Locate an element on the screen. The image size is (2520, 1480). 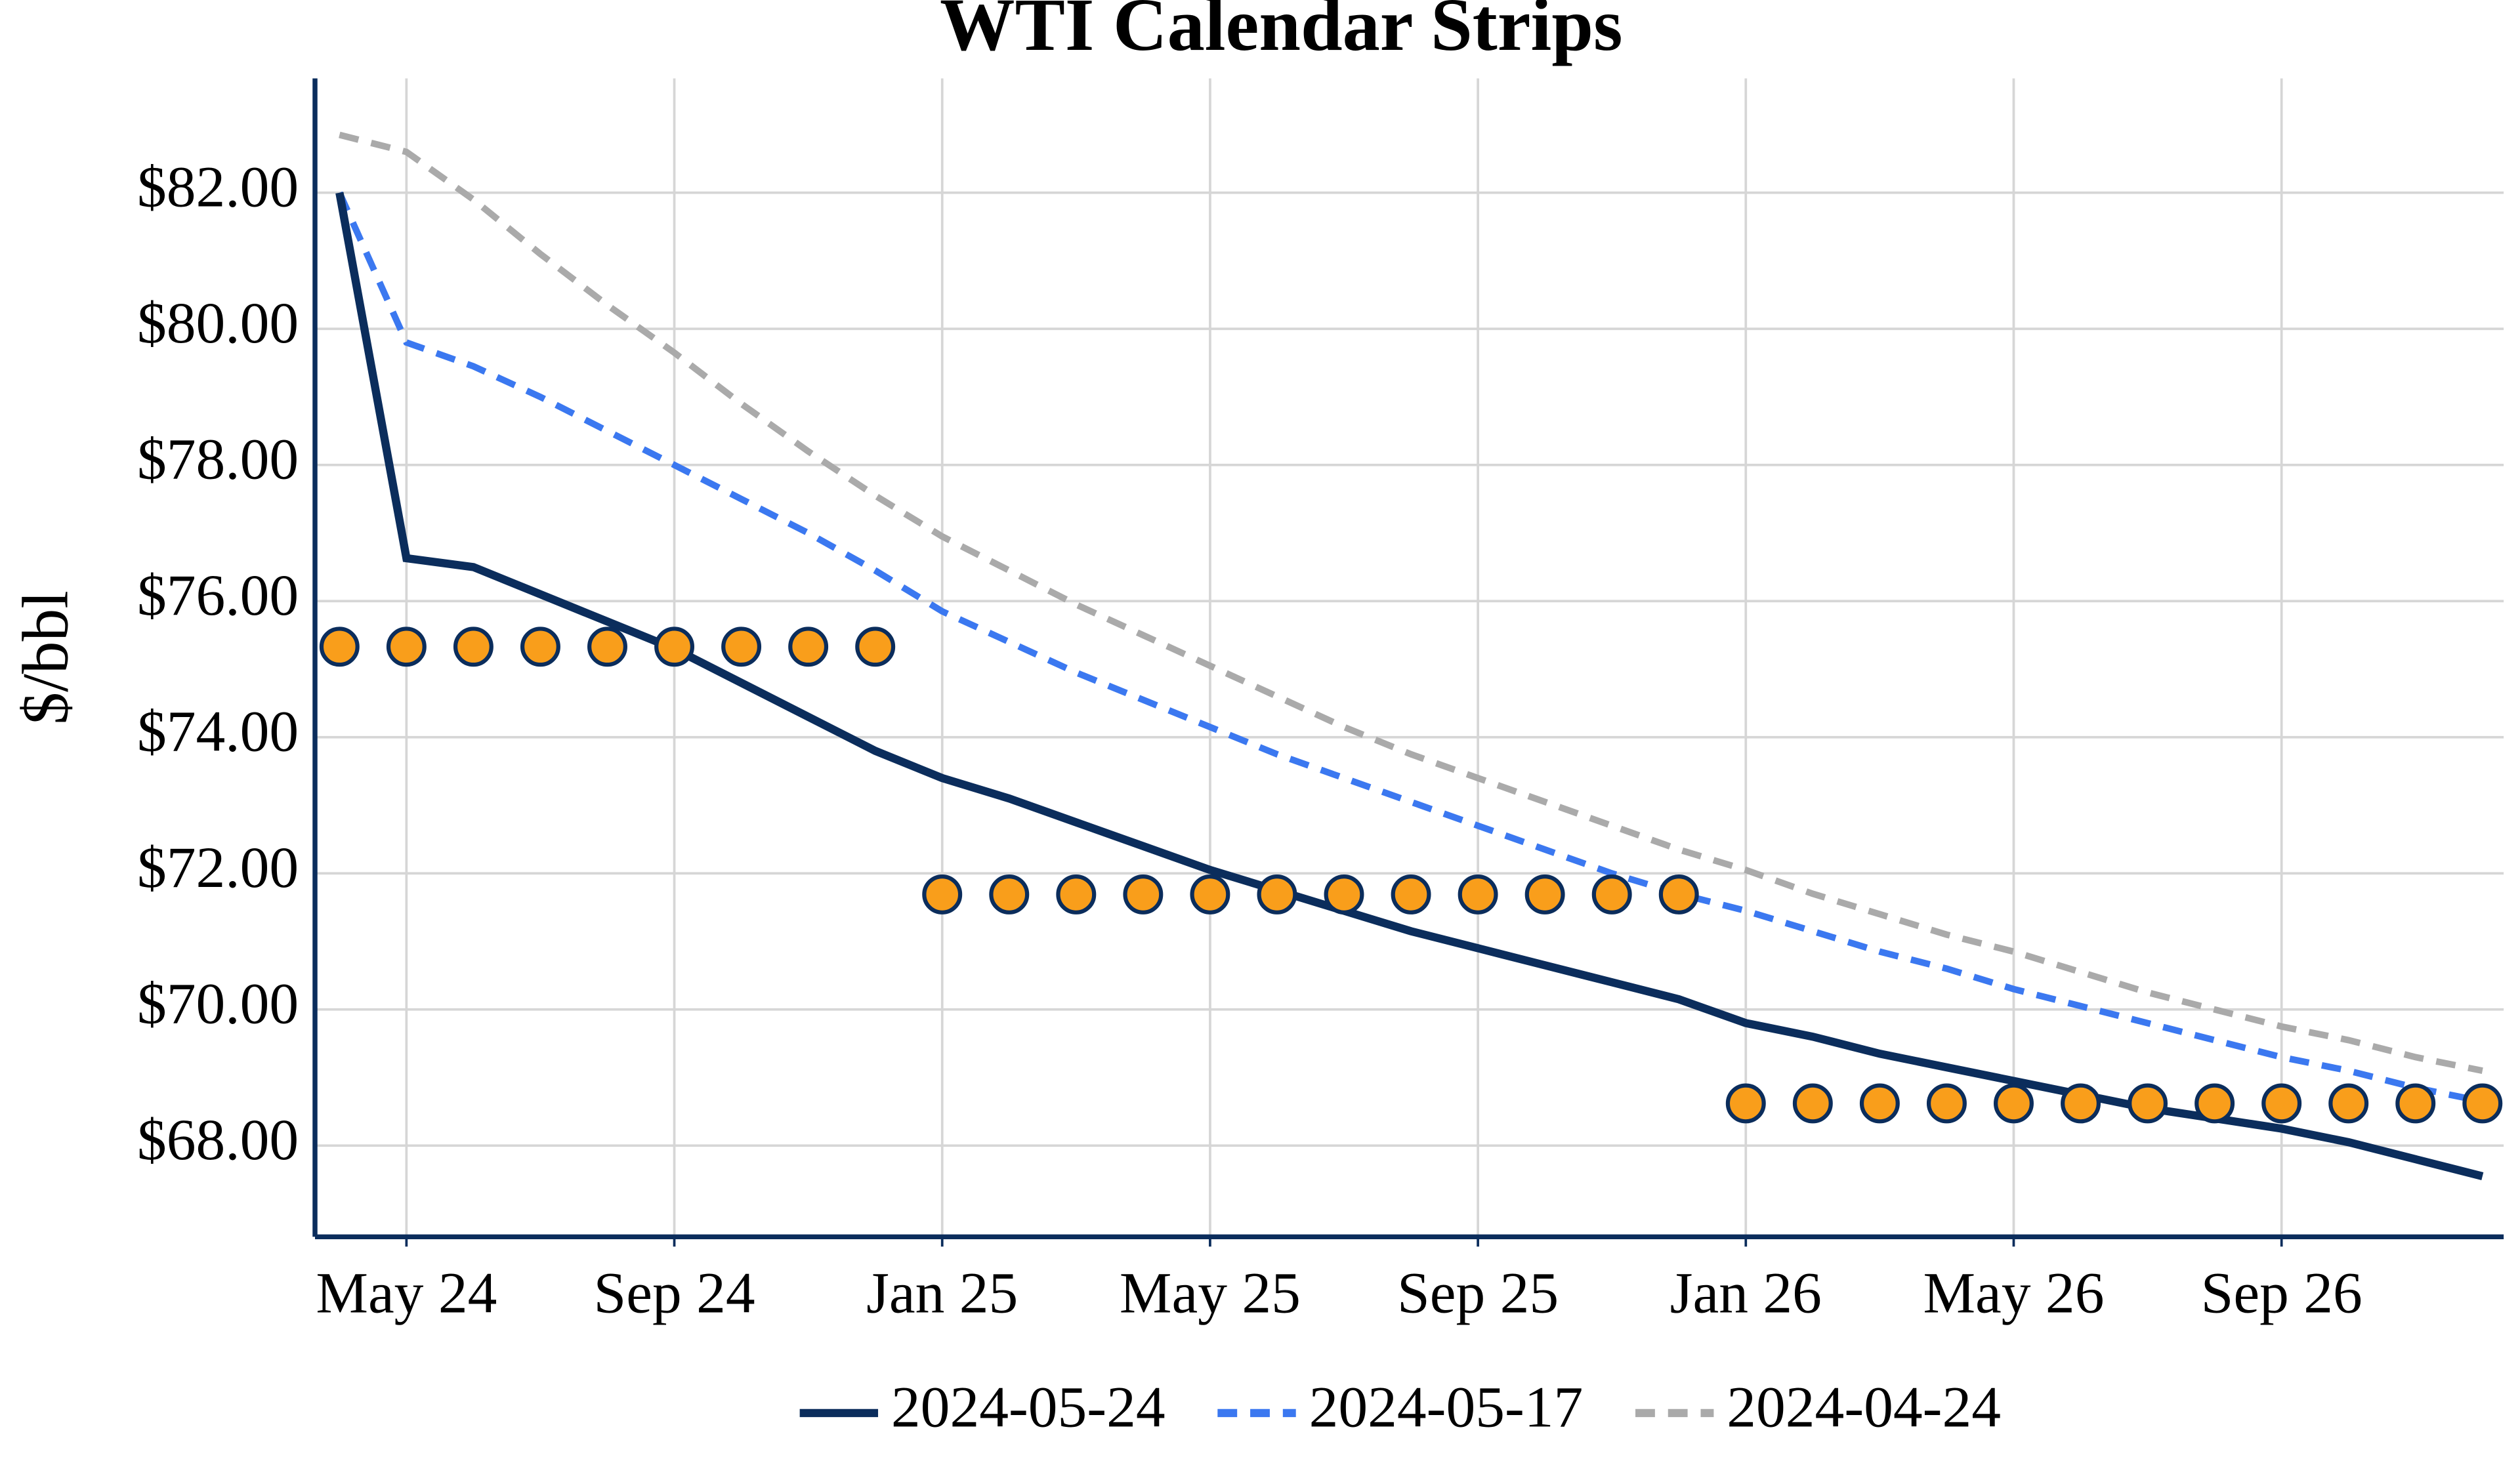
legend-label: 2024-04-24 is located at coordinates (1864, 1406).